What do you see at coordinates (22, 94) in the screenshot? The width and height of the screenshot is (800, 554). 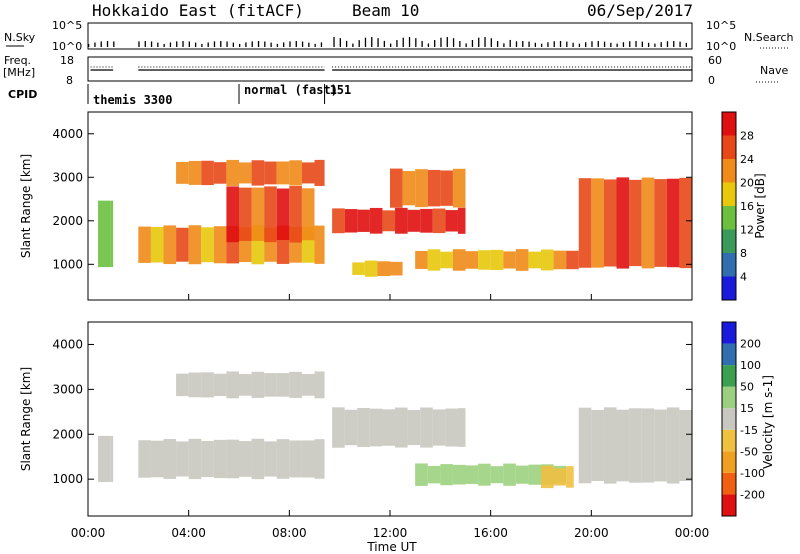 I see `cpid-label: CPID` at bounding box center [22, 94].